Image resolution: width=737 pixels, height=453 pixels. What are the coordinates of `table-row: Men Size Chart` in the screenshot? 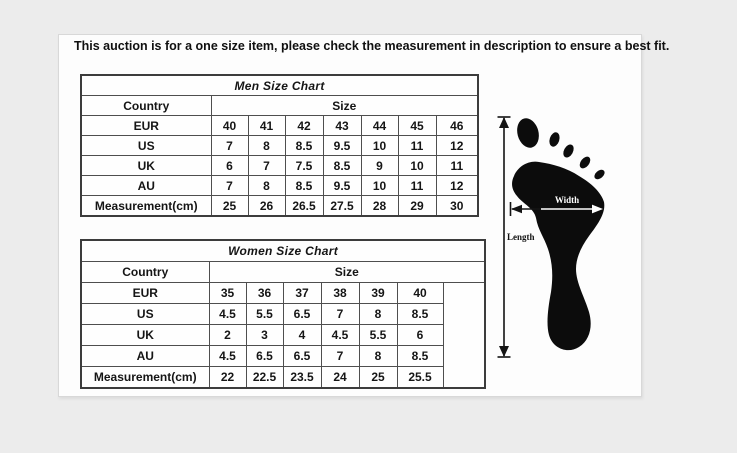 It's located at (279, 85).